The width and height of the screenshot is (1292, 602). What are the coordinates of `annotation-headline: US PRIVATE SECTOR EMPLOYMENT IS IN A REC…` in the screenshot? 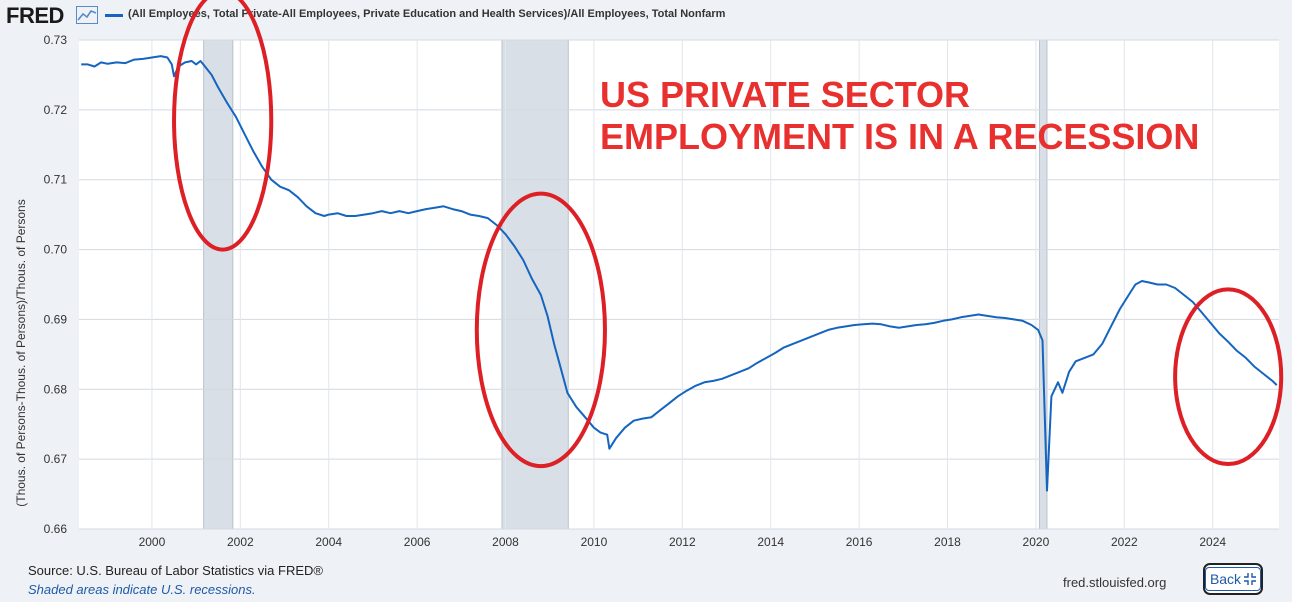 It's located at (899, 116).